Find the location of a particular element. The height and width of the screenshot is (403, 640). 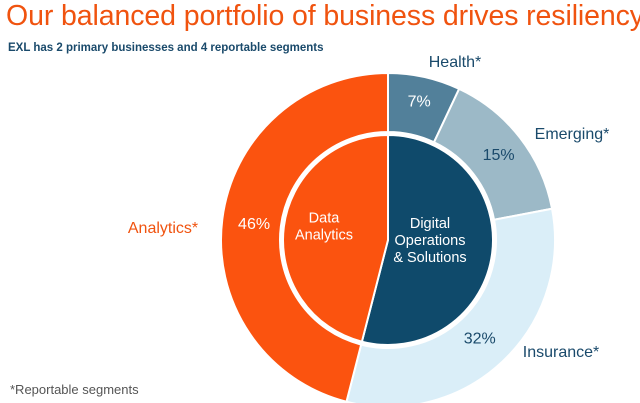

pct-label-health: 7% is located at coordinates (419, 101).